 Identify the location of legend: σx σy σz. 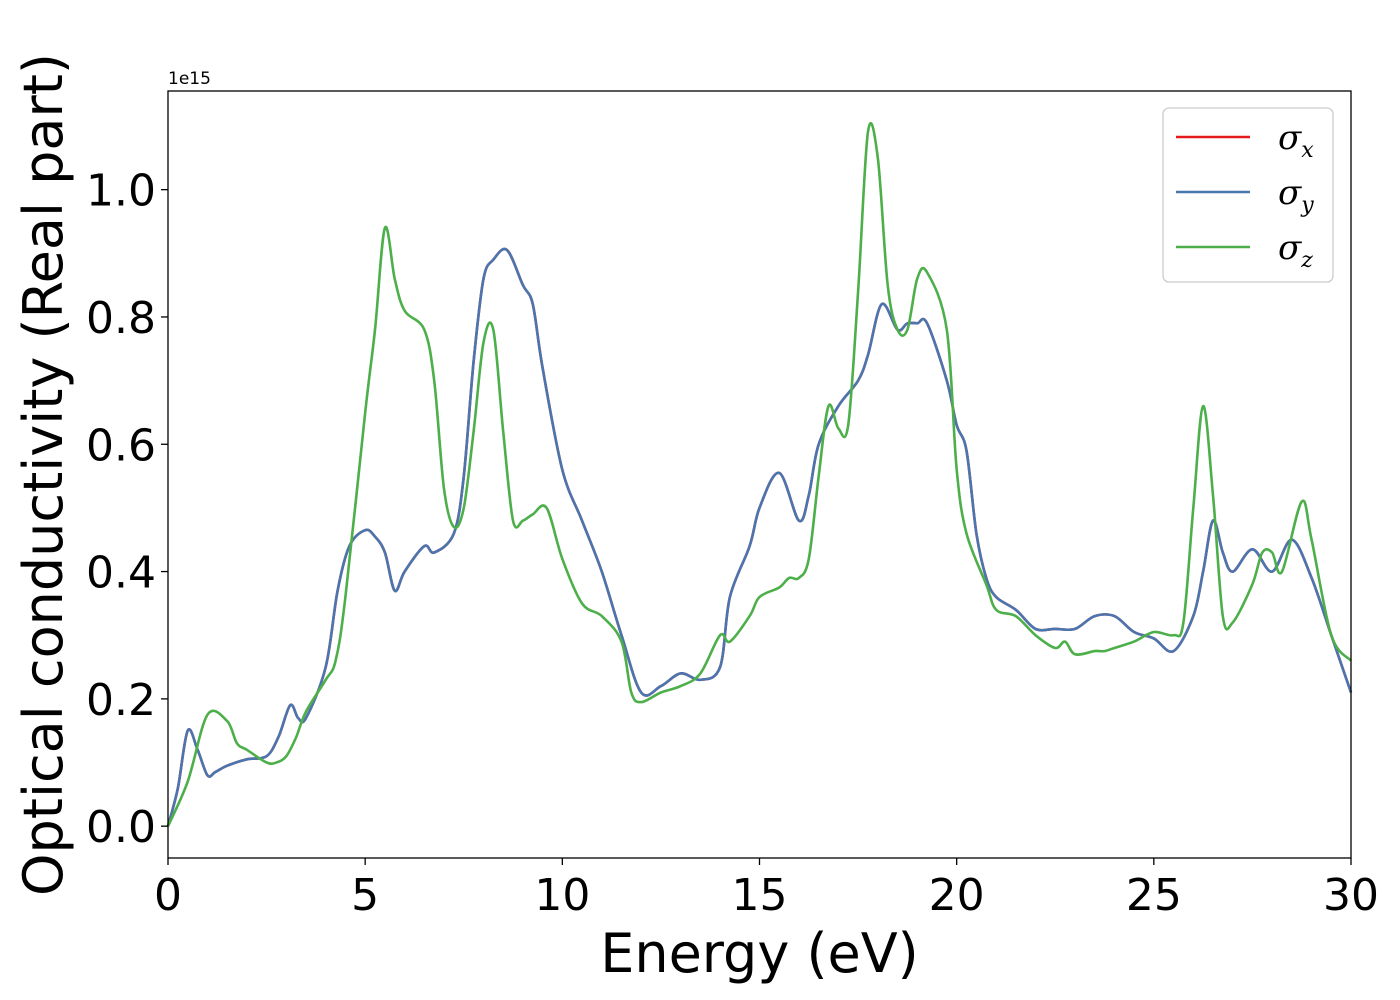
(1248, 195).